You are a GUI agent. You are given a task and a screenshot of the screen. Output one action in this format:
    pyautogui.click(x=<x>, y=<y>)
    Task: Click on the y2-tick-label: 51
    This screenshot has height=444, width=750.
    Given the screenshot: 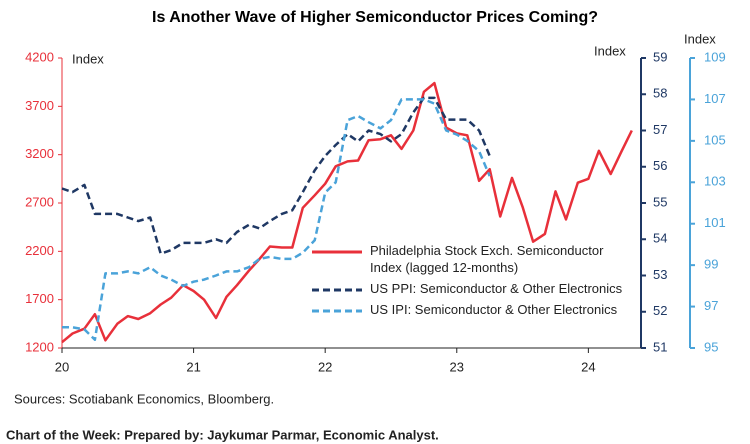 What is the action you would take?
    pyautogui.click(x=660, y=346)
    